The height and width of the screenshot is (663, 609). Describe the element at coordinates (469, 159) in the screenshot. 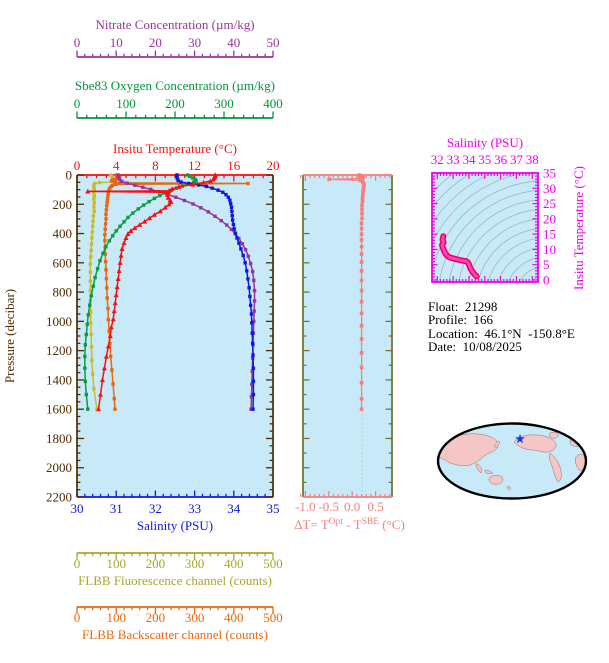

I see `tick-label: 34` at that location.